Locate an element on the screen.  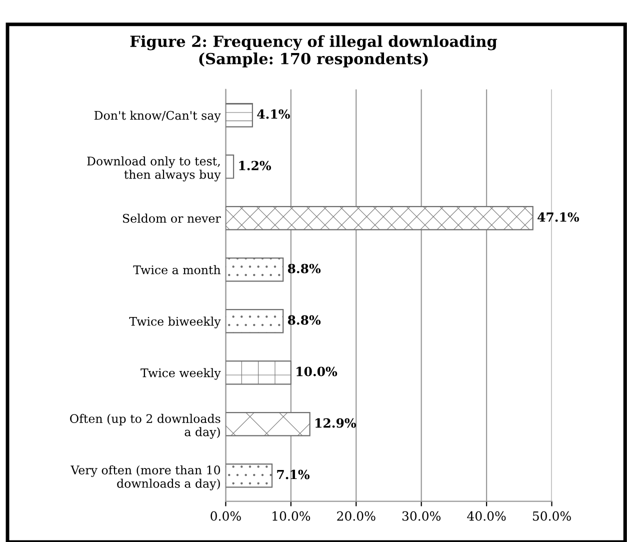
data-label: 1.2% is located at coordinates (255, 165).